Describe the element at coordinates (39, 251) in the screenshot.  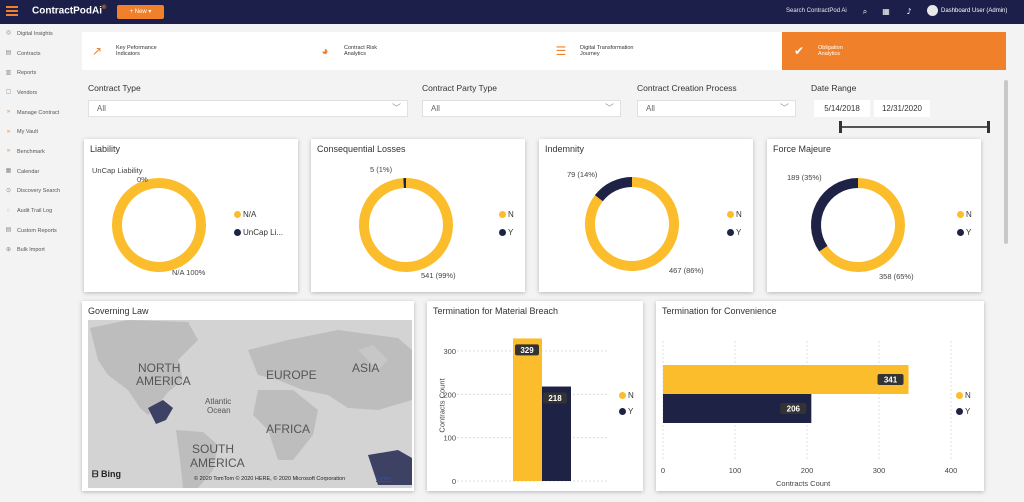
I see `sidebar-item-bulk-import: ⊕ Bulk Import` at that location.